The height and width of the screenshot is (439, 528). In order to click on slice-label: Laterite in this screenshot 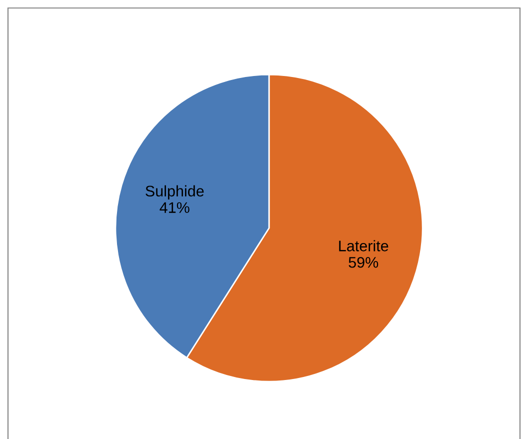, I will do `click(363, 246)`.